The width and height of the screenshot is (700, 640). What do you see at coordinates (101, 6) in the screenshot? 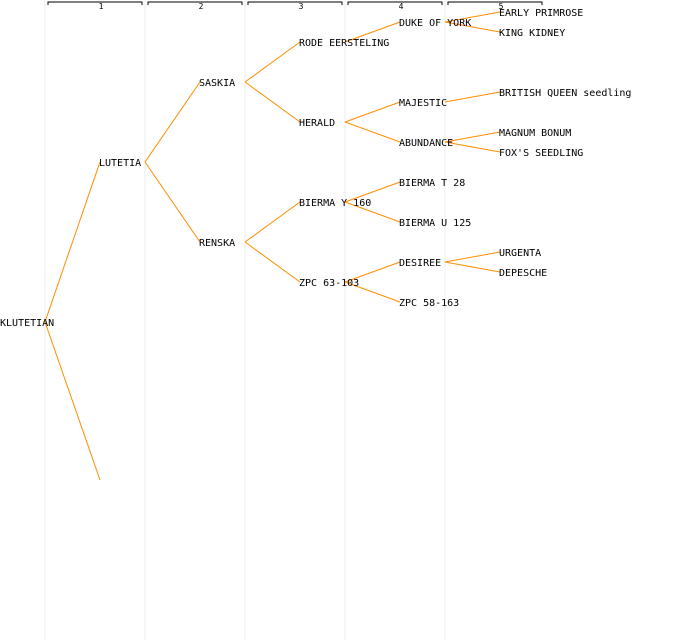
I see `generation-label: 1` at bounding box center [101, 6].